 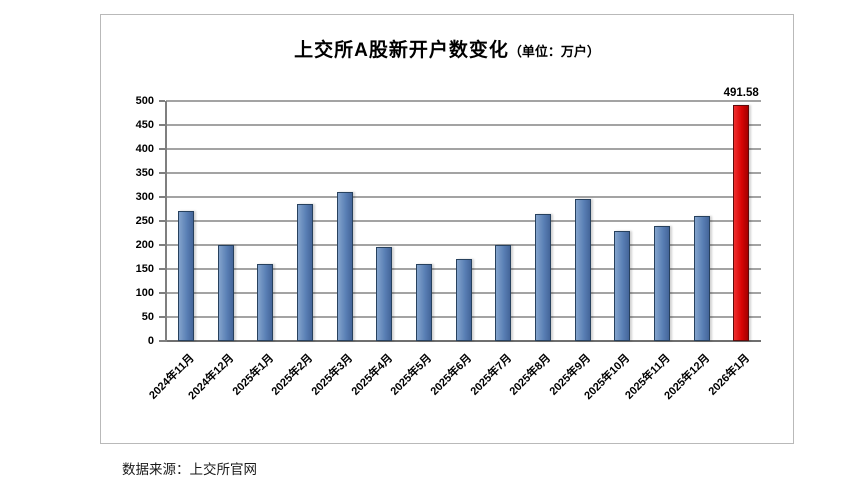 What do you see at coordinates (451, 375) in the screenshot?
I see `x-tick-label: 2025年6月` at bounding box center [451, 375].